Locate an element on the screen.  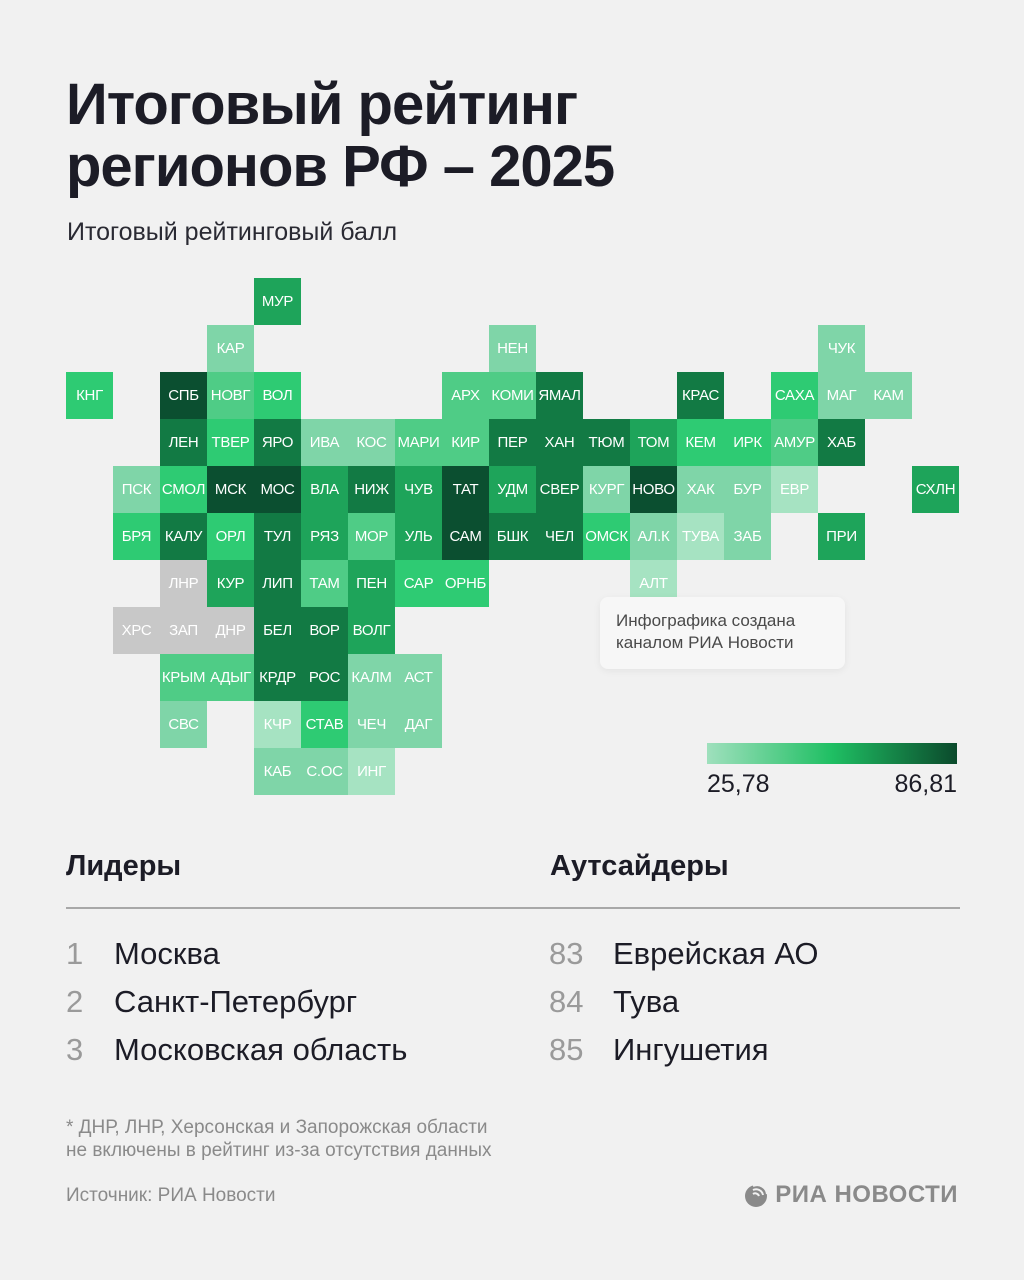
region-tile: ЧЕЛ is located at coordinates (559, 536).